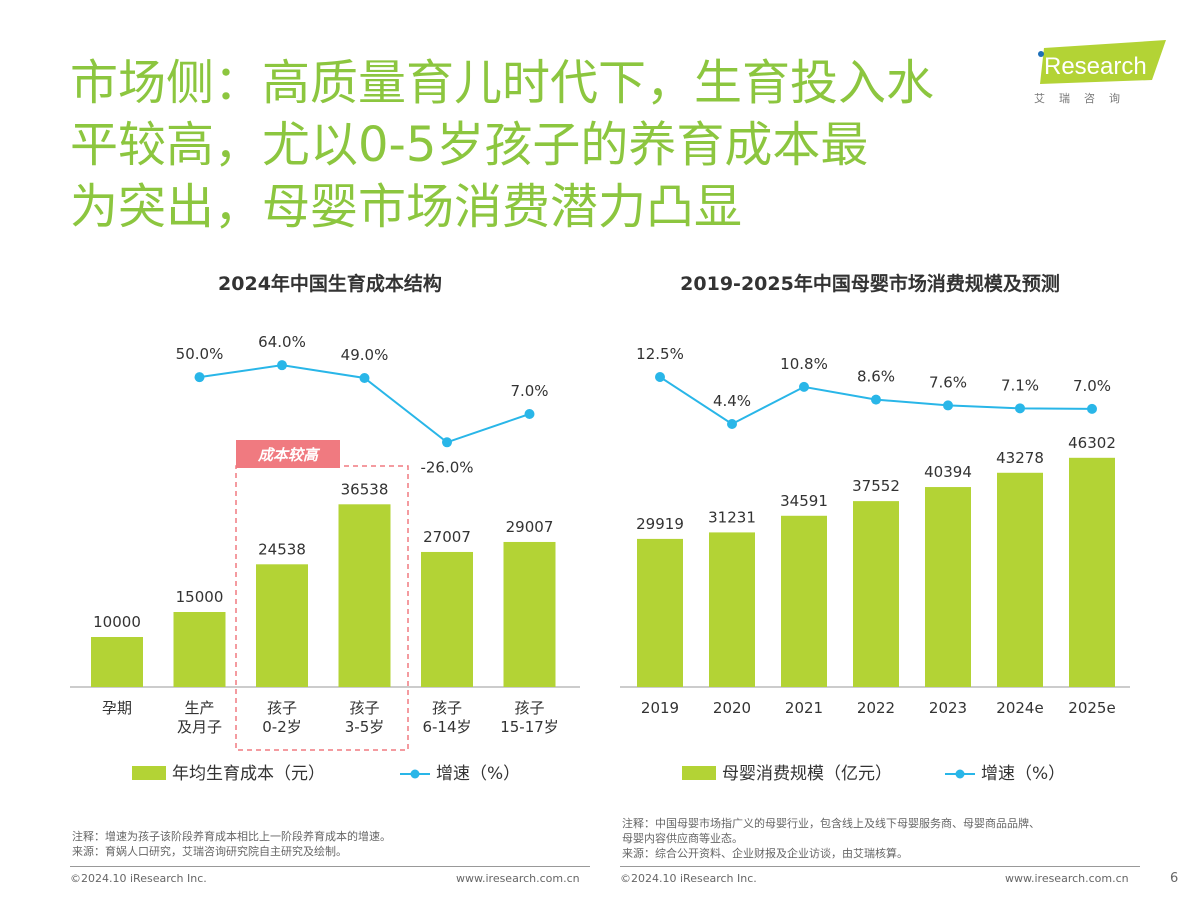 This screenshot has height=900, width=1200. Describe the element at coordinates (804, 708) in the screenshot. I see `x-tick-label: 2021` at that location.